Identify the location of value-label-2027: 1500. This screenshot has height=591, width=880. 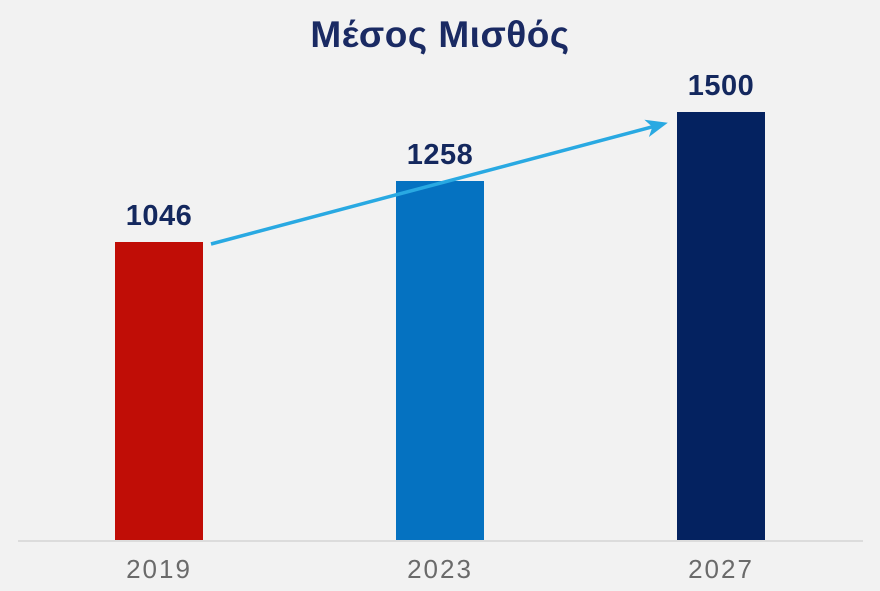
(721, 86).